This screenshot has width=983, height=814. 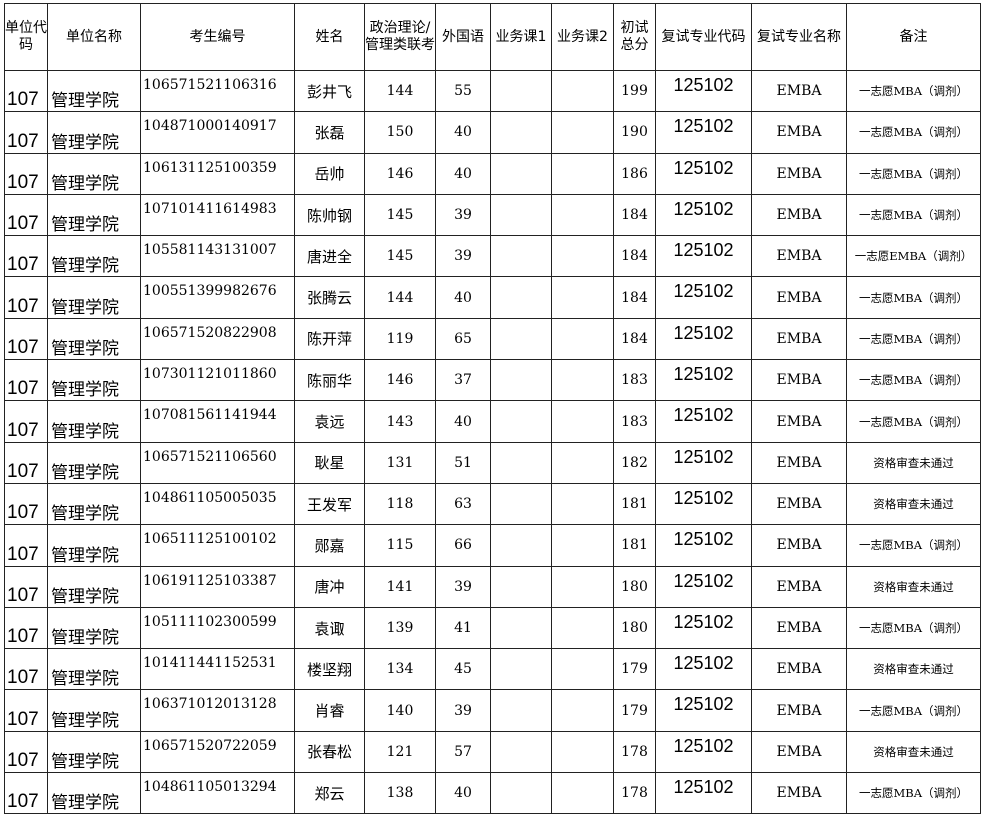 What do you see at coordinates (634, 545) in the screenshot?
I see `total-score-cell: 181` at bounding box center [634, 545].